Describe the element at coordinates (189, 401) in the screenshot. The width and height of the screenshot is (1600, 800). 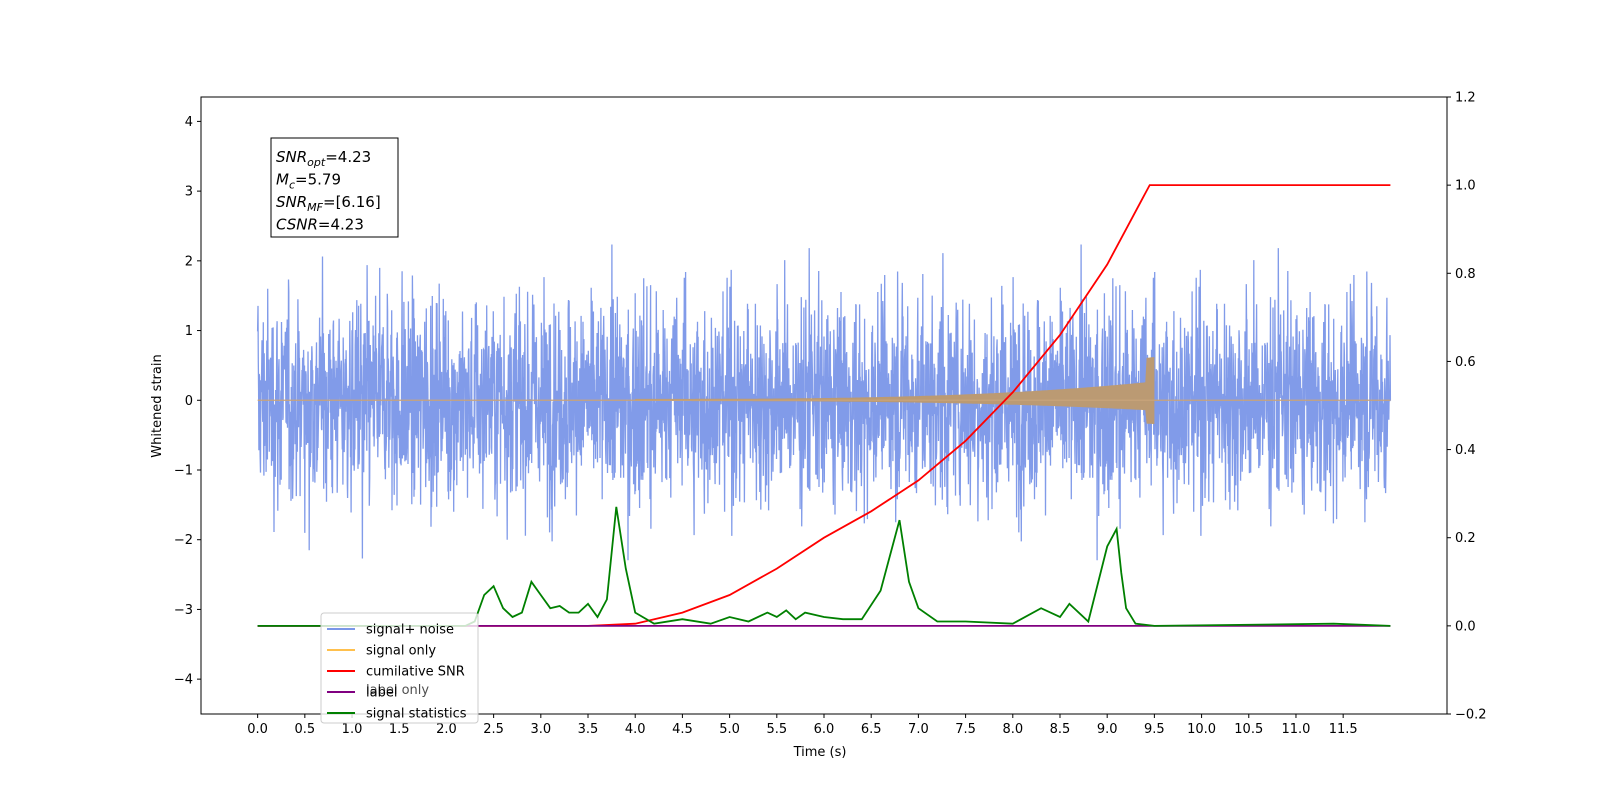
I see `y-tick-label: 0` at that location.